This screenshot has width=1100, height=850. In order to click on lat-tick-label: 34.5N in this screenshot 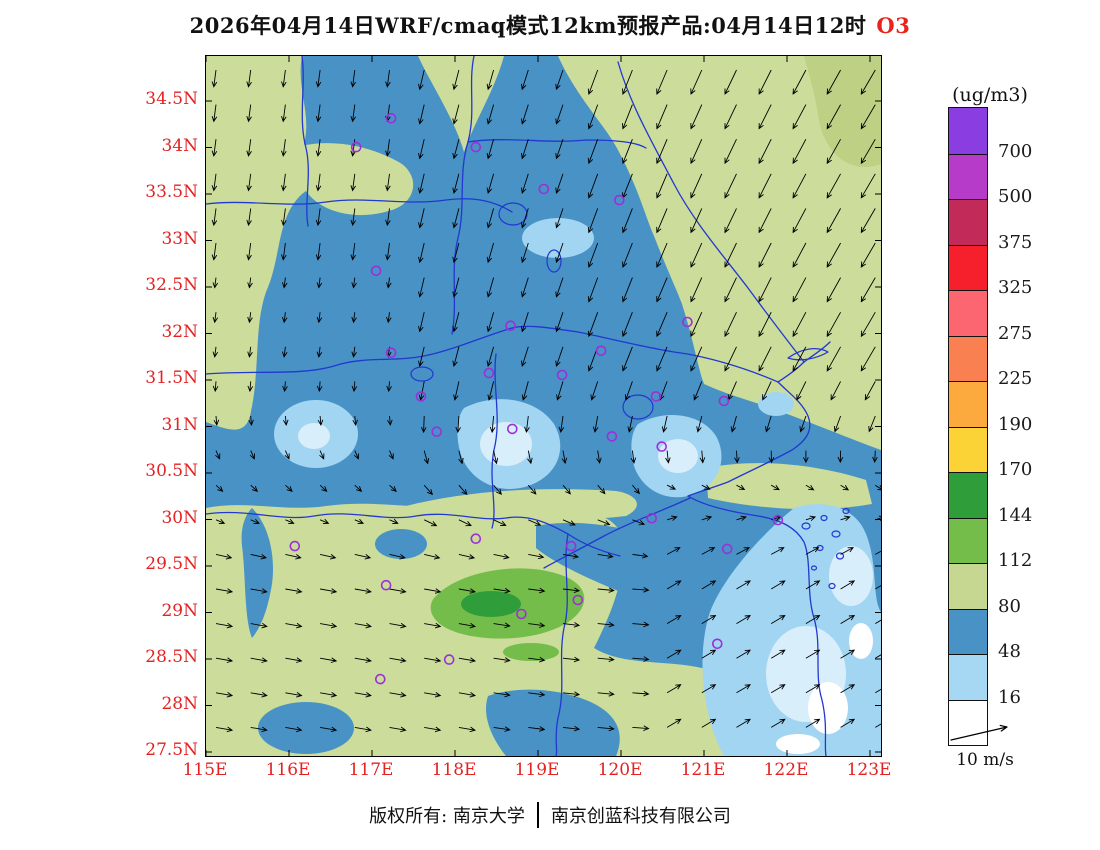, I will do `click(171, 99)`.